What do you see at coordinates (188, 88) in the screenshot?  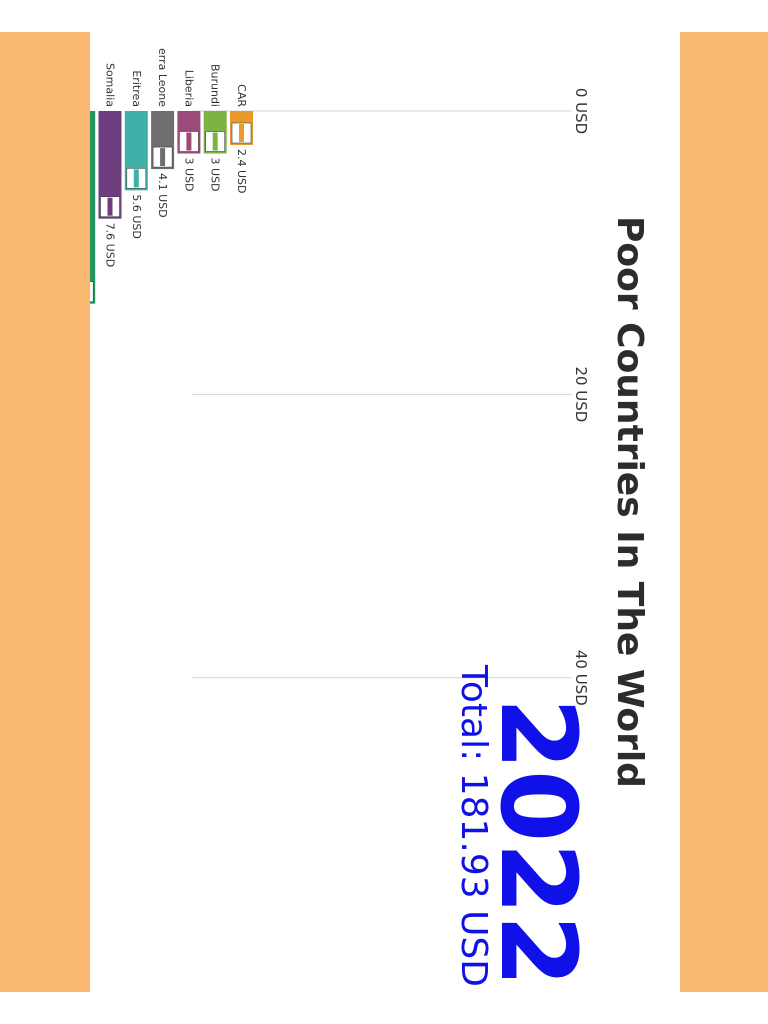 I see `category-label: Liberia` at bounding box center [188, 88].